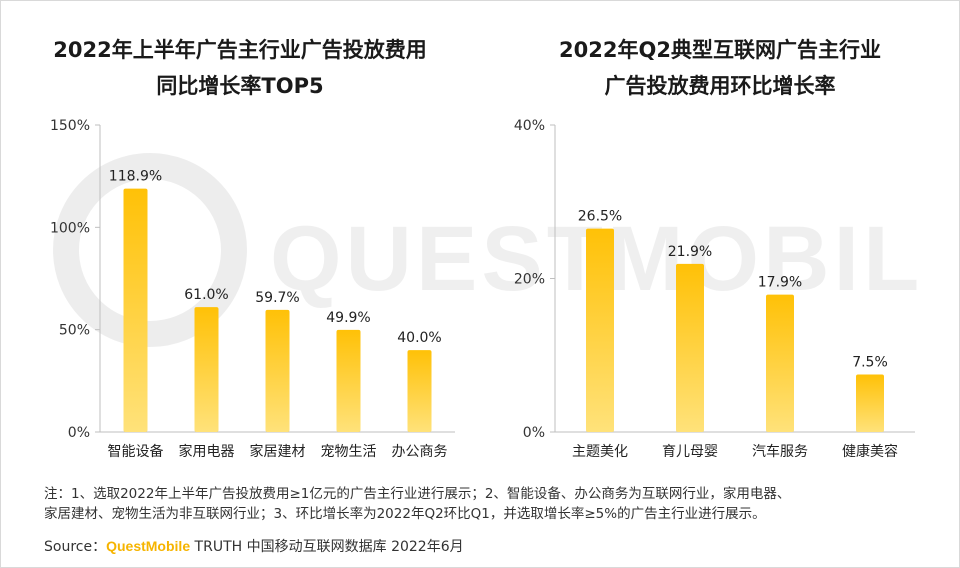 The height and width of the screenshot is (568, 960). I want to click on x-category-label: 宠物生活, so click(349, 452).